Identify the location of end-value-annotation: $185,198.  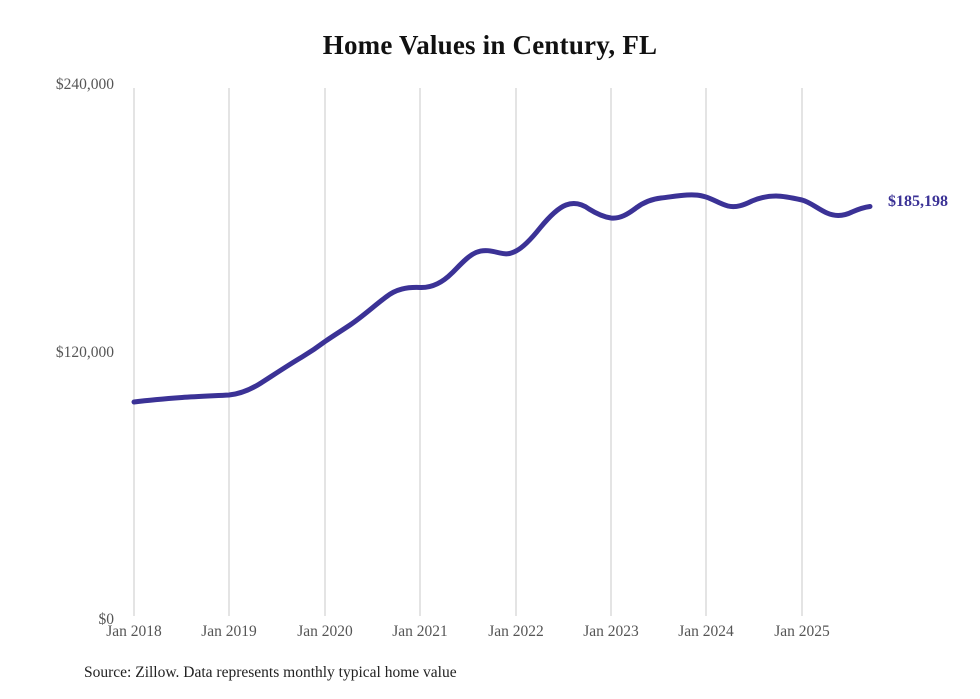
(918, 201).